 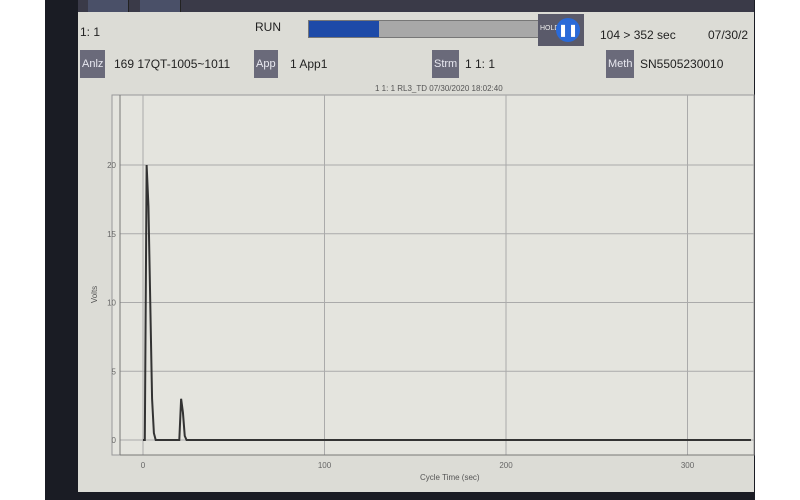 What do you see at coordinates (143, 465) in the screenshot?
I see `x-tick-label: 0` at bounding box center [143, 465].